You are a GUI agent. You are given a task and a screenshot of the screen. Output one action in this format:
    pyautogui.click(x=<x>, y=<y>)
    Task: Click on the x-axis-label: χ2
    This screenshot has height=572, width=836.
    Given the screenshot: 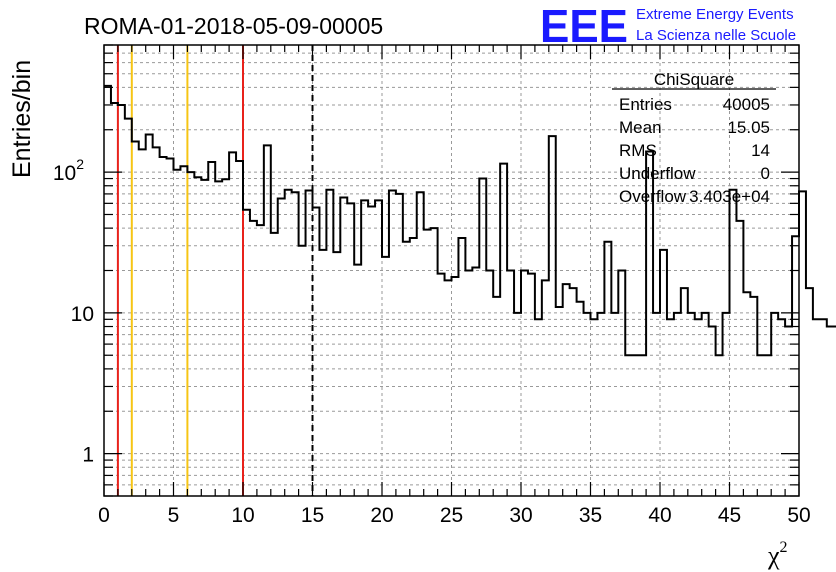 What is the action you would take?
    pyautogui.click(x=777, y=554)
    